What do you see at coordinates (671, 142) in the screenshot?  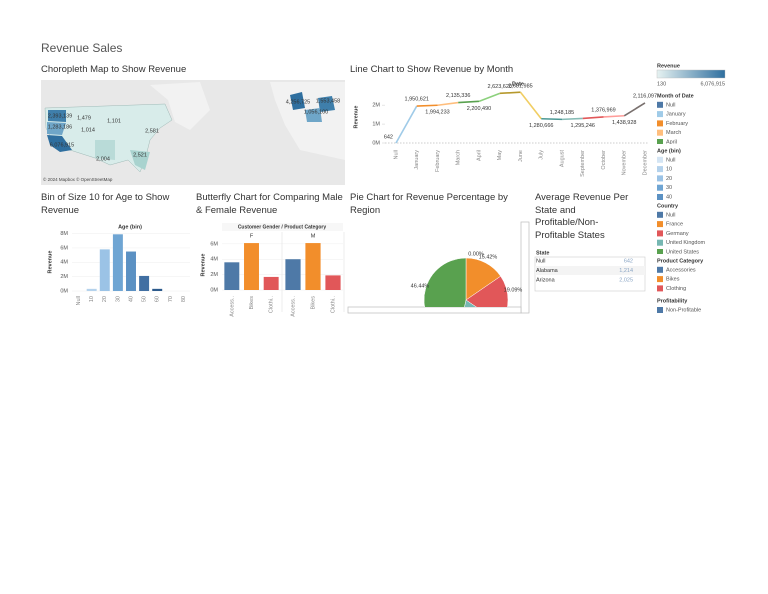 I see `legend-label: April` at bounding box center [671, 142].